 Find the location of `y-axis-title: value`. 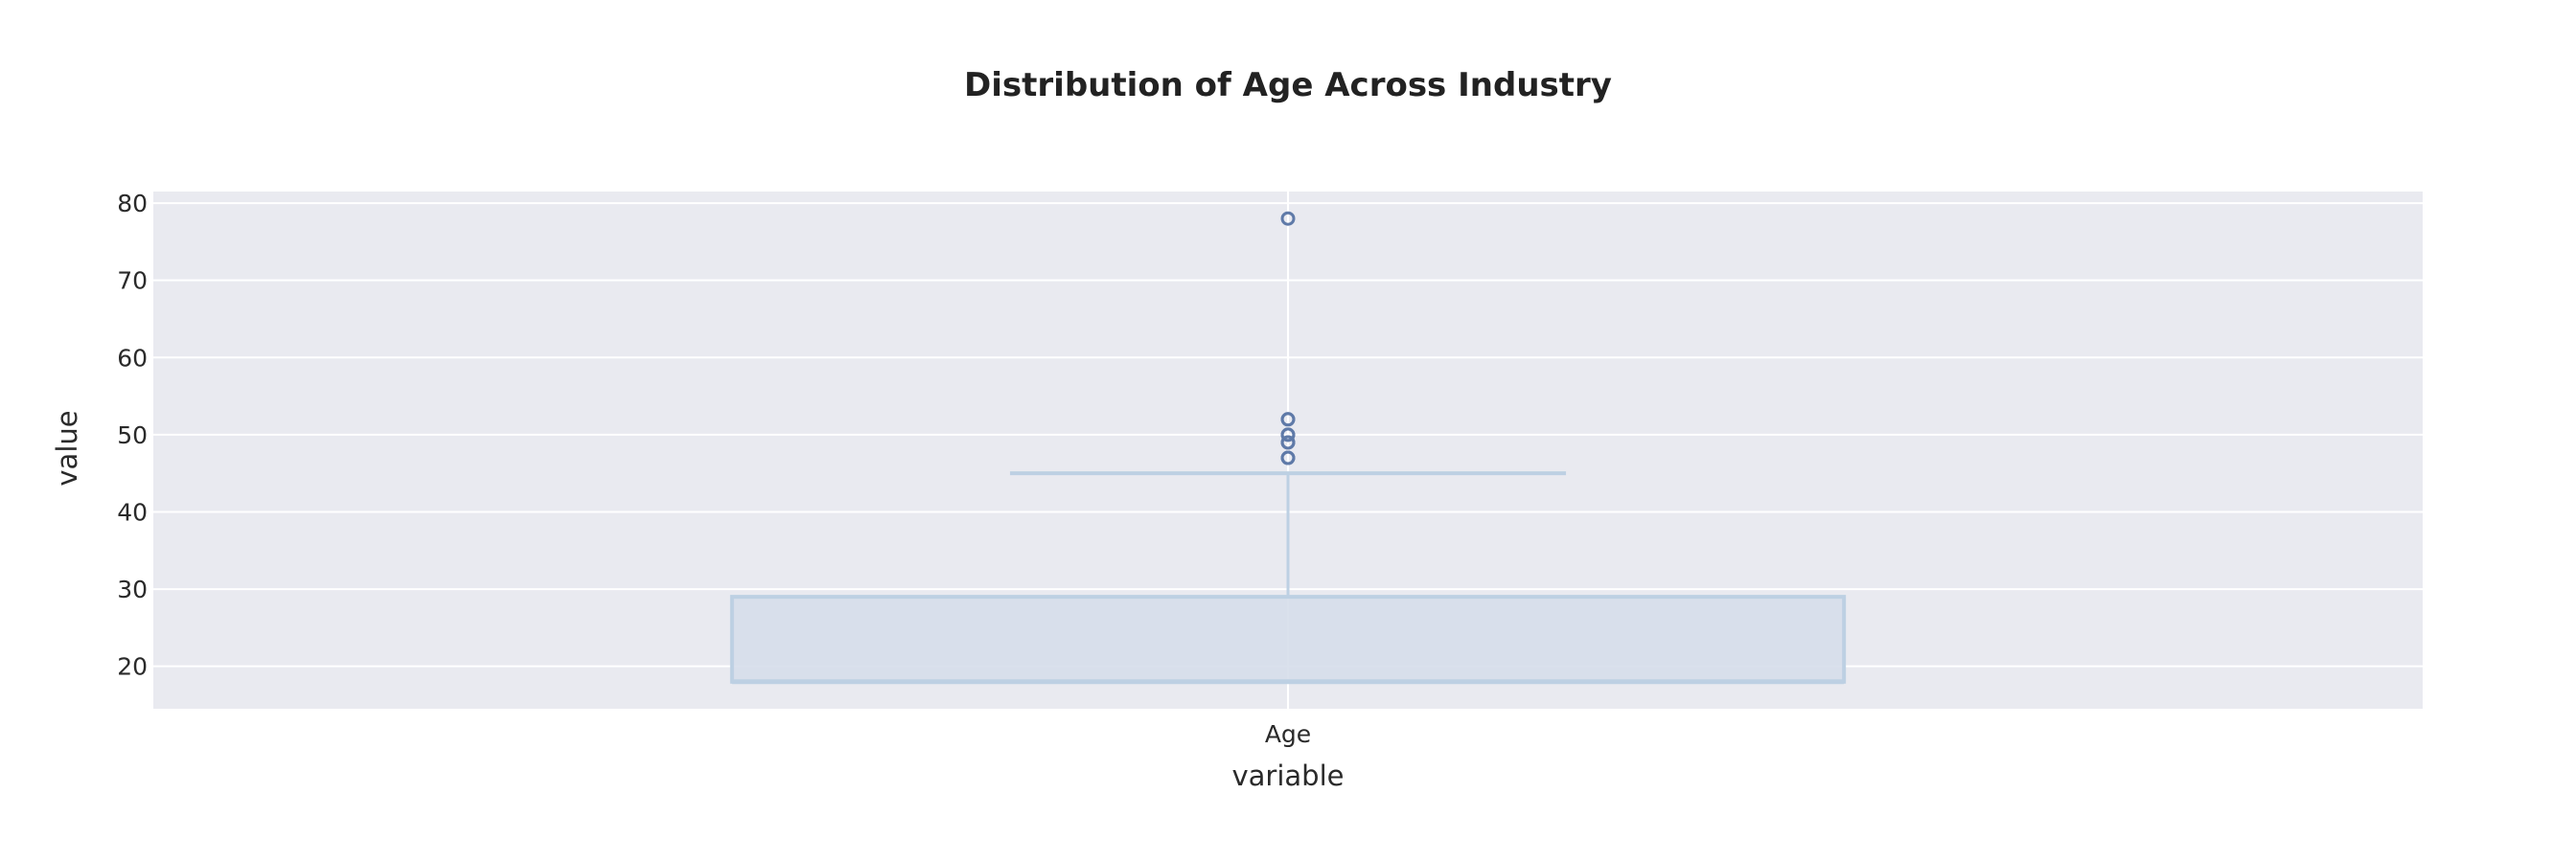

y-axis-title: value is located at coordinates (67, 448).